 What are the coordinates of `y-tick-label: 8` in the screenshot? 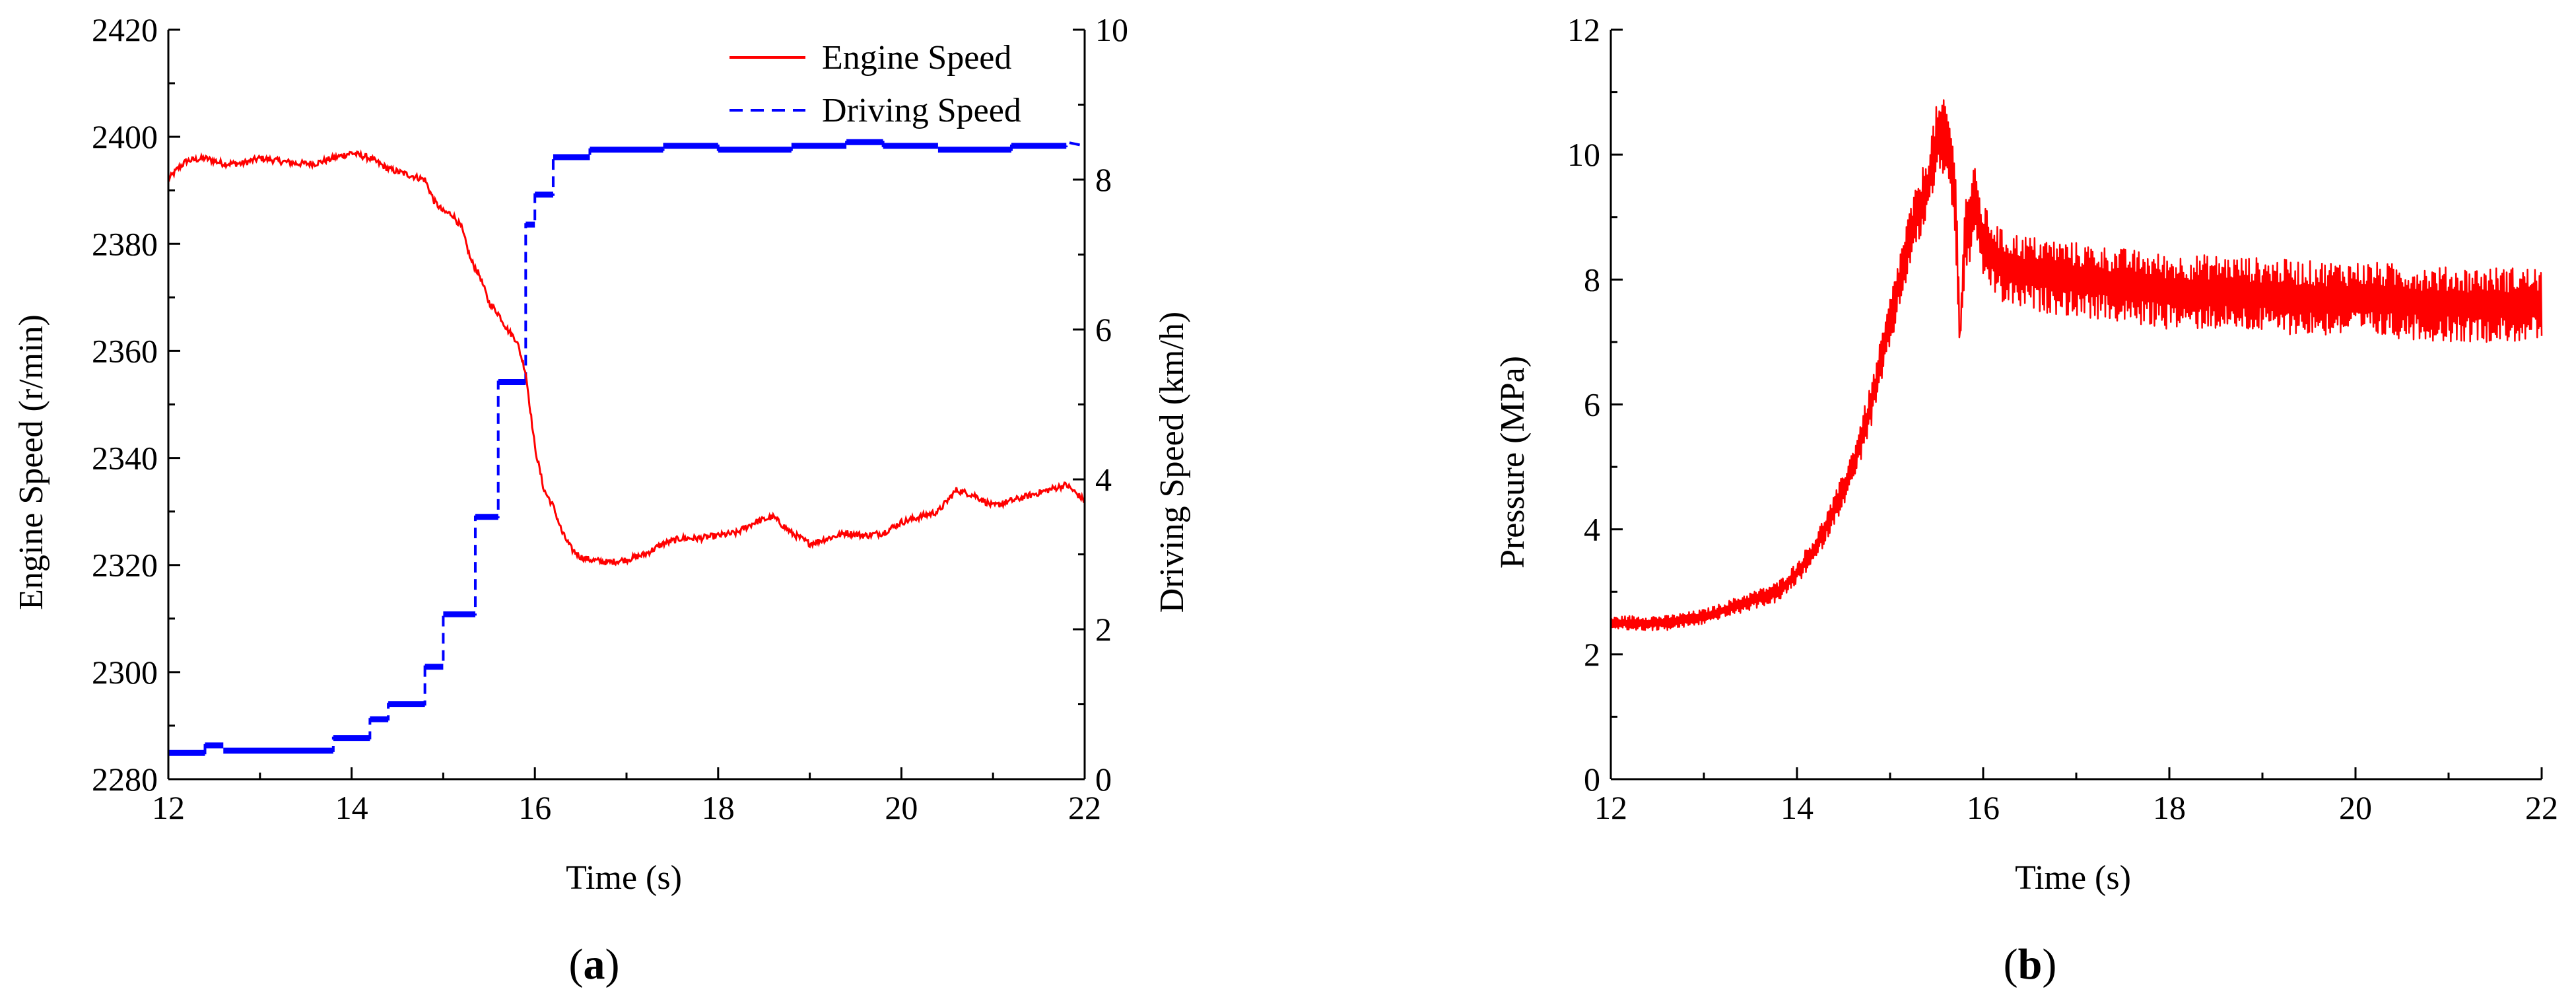 It's located at (1592, 279).